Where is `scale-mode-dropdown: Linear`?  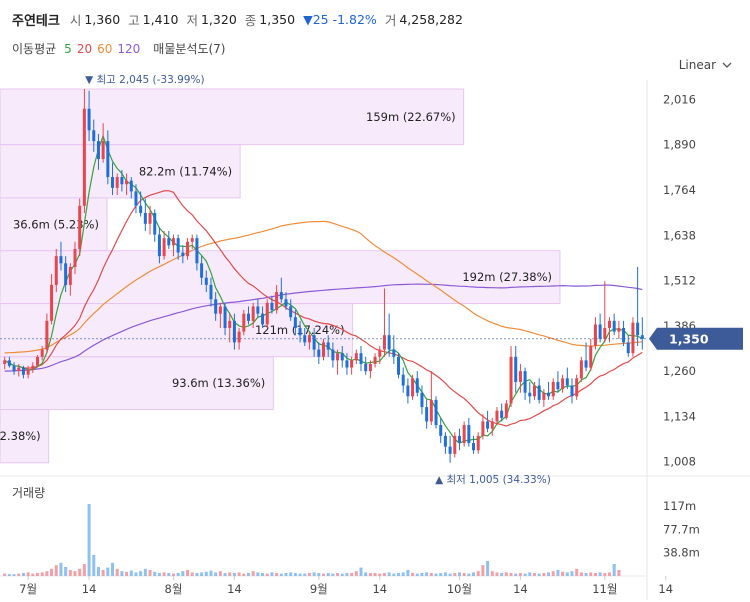 scale-mode-dropdown: Linear is located at coordinates (705, 65).